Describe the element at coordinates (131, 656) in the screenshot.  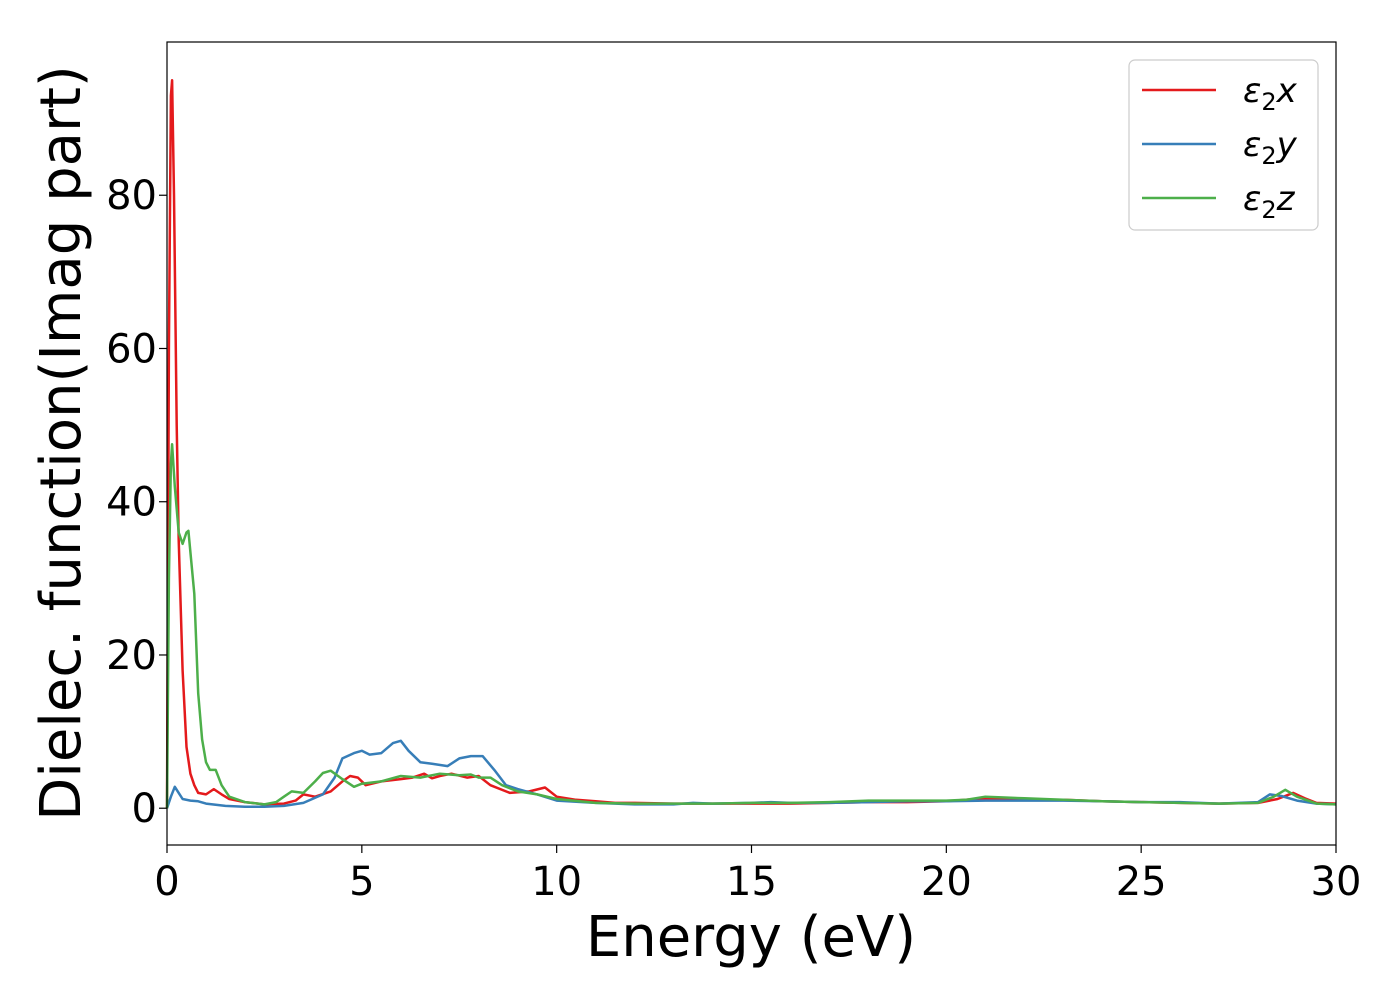
I see `y-tick-label: 20` at that location.